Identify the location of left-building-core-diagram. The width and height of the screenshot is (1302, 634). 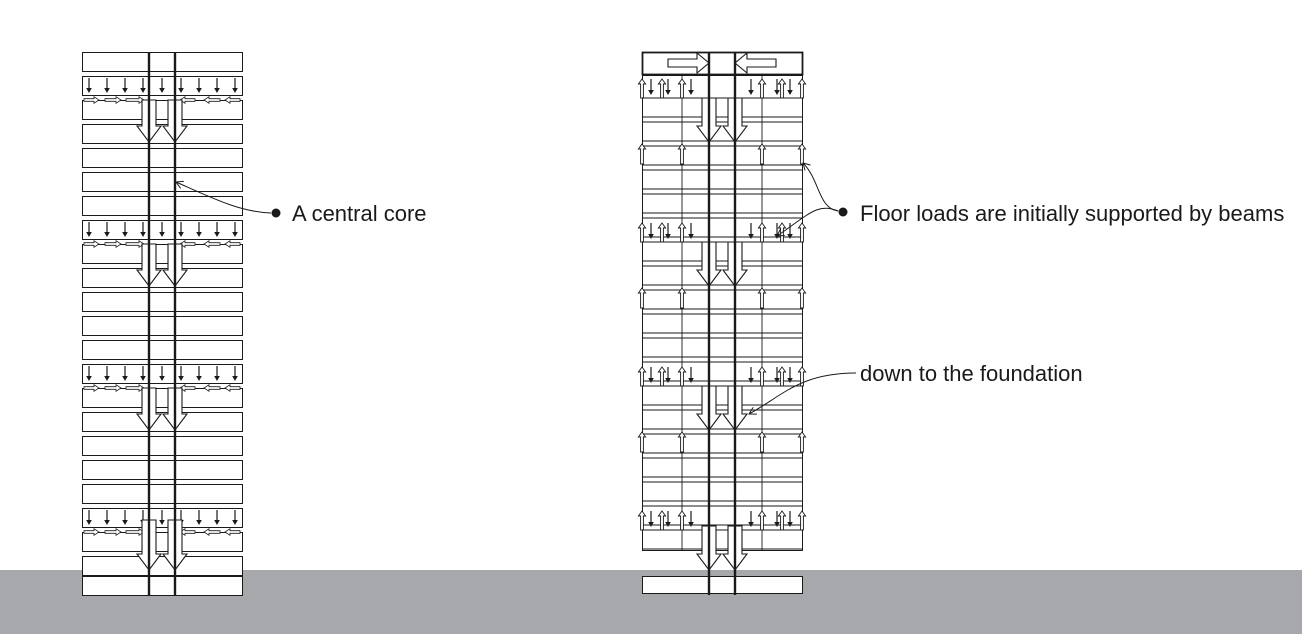
(162, 324).